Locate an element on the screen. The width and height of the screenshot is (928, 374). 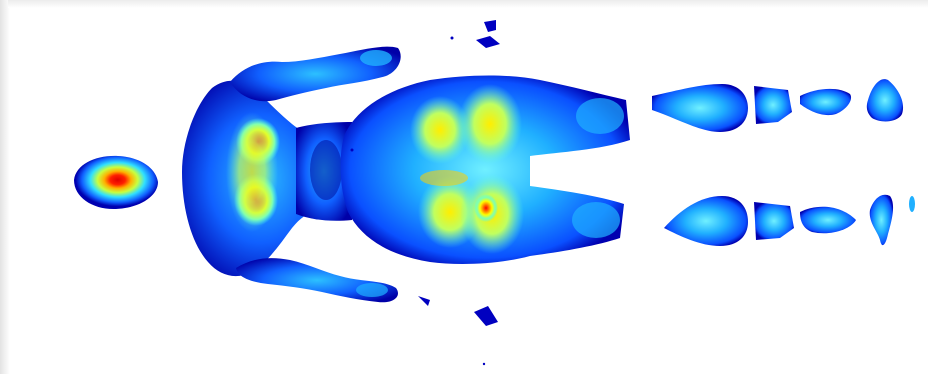
upper-back-region is located at coordinates (261, 178).